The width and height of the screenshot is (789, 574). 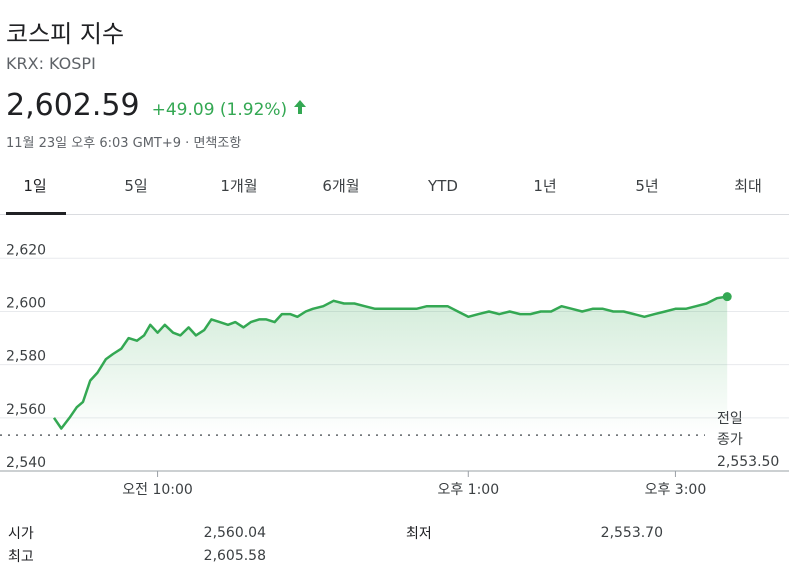 I want to click on tab-1d: 1일, so click(x=35, y=186).